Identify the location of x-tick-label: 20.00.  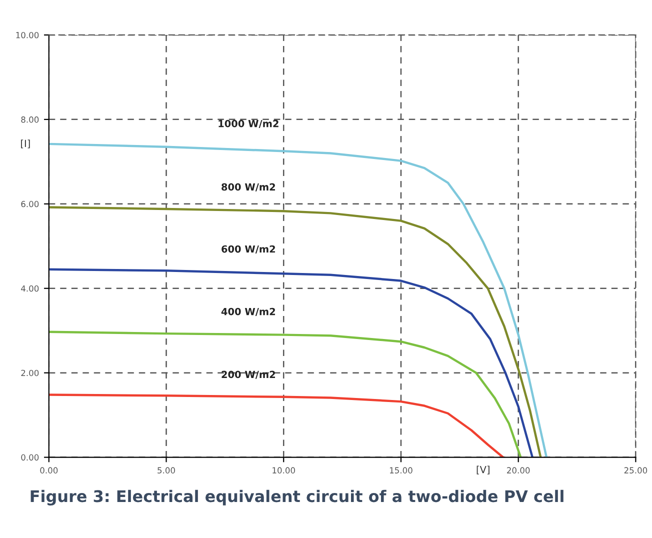
(518, 470).